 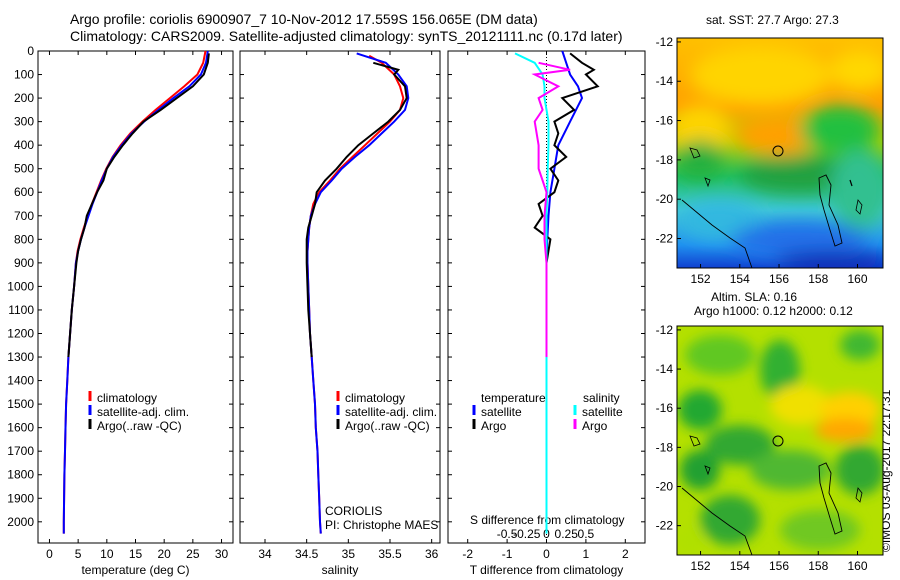 What do you see at coordinates (390, 554) in the screenshot?
I see `salinity-x-tick-label: 35.5` at bounding box center [390, 554].